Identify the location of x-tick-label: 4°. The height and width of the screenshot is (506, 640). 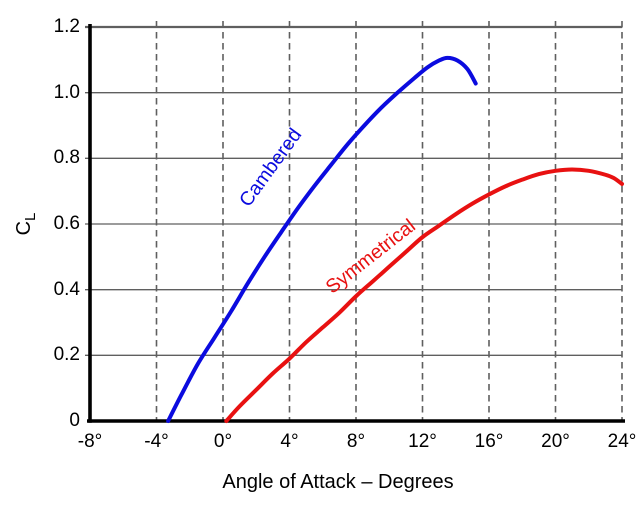
(289, 441).